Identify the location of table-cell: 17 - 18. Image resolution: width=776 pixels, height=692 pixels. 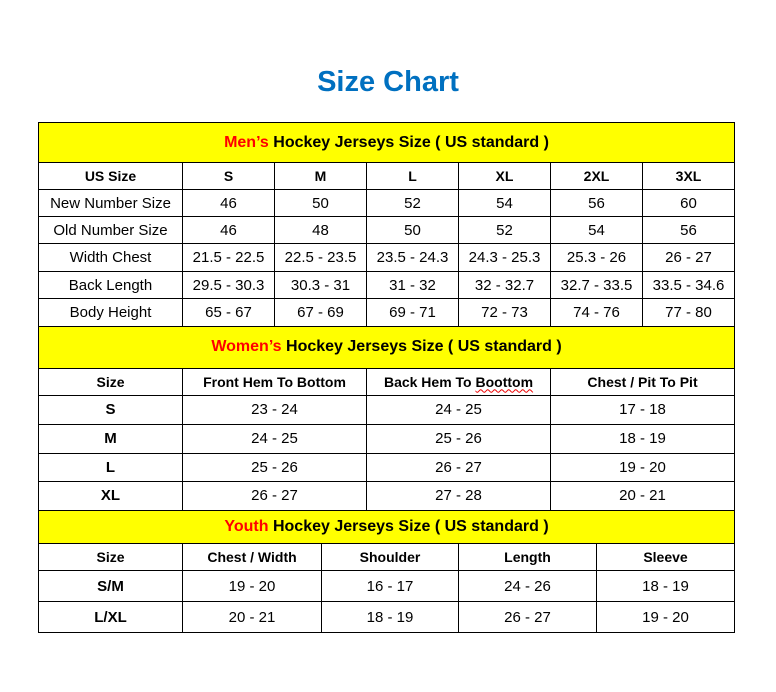
(642, 410).